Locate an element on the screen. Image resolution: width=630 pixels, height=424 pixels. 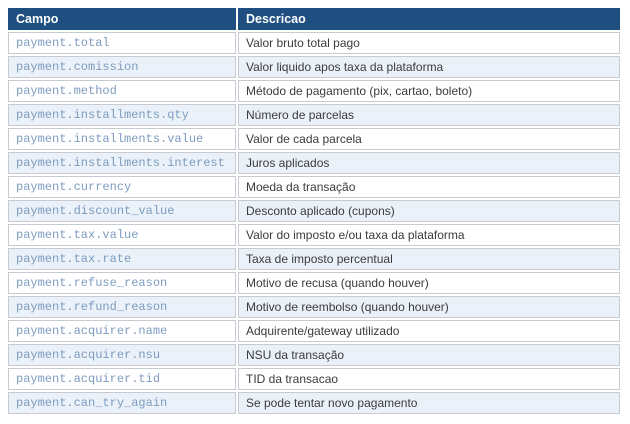
field-description-cell: Valor do imposto e/ou taxa da plataforma is located at coordinates (429, 235).